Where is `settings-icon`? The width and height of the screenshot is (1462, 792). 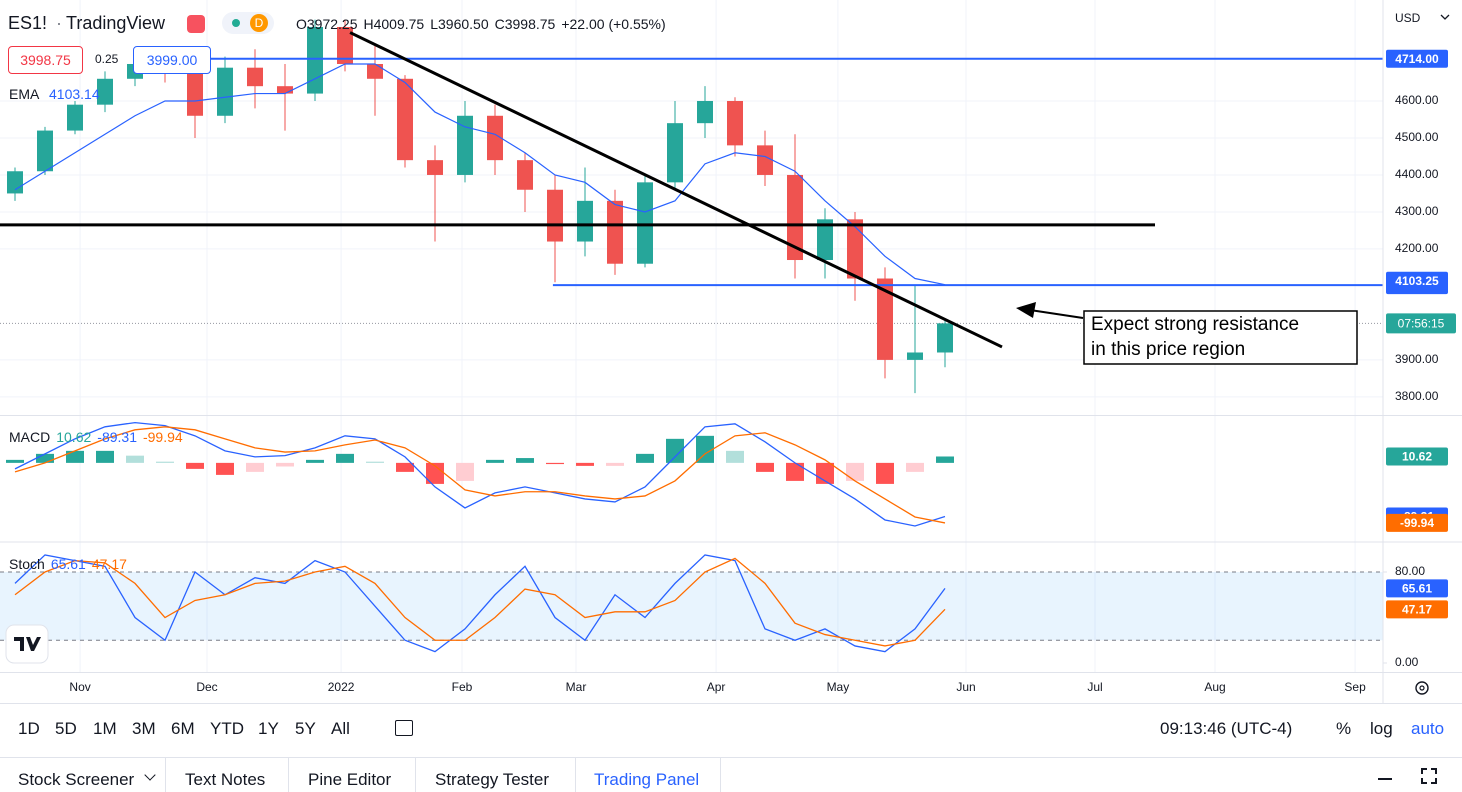 settings-icon is located at coordinates (1422, 688).